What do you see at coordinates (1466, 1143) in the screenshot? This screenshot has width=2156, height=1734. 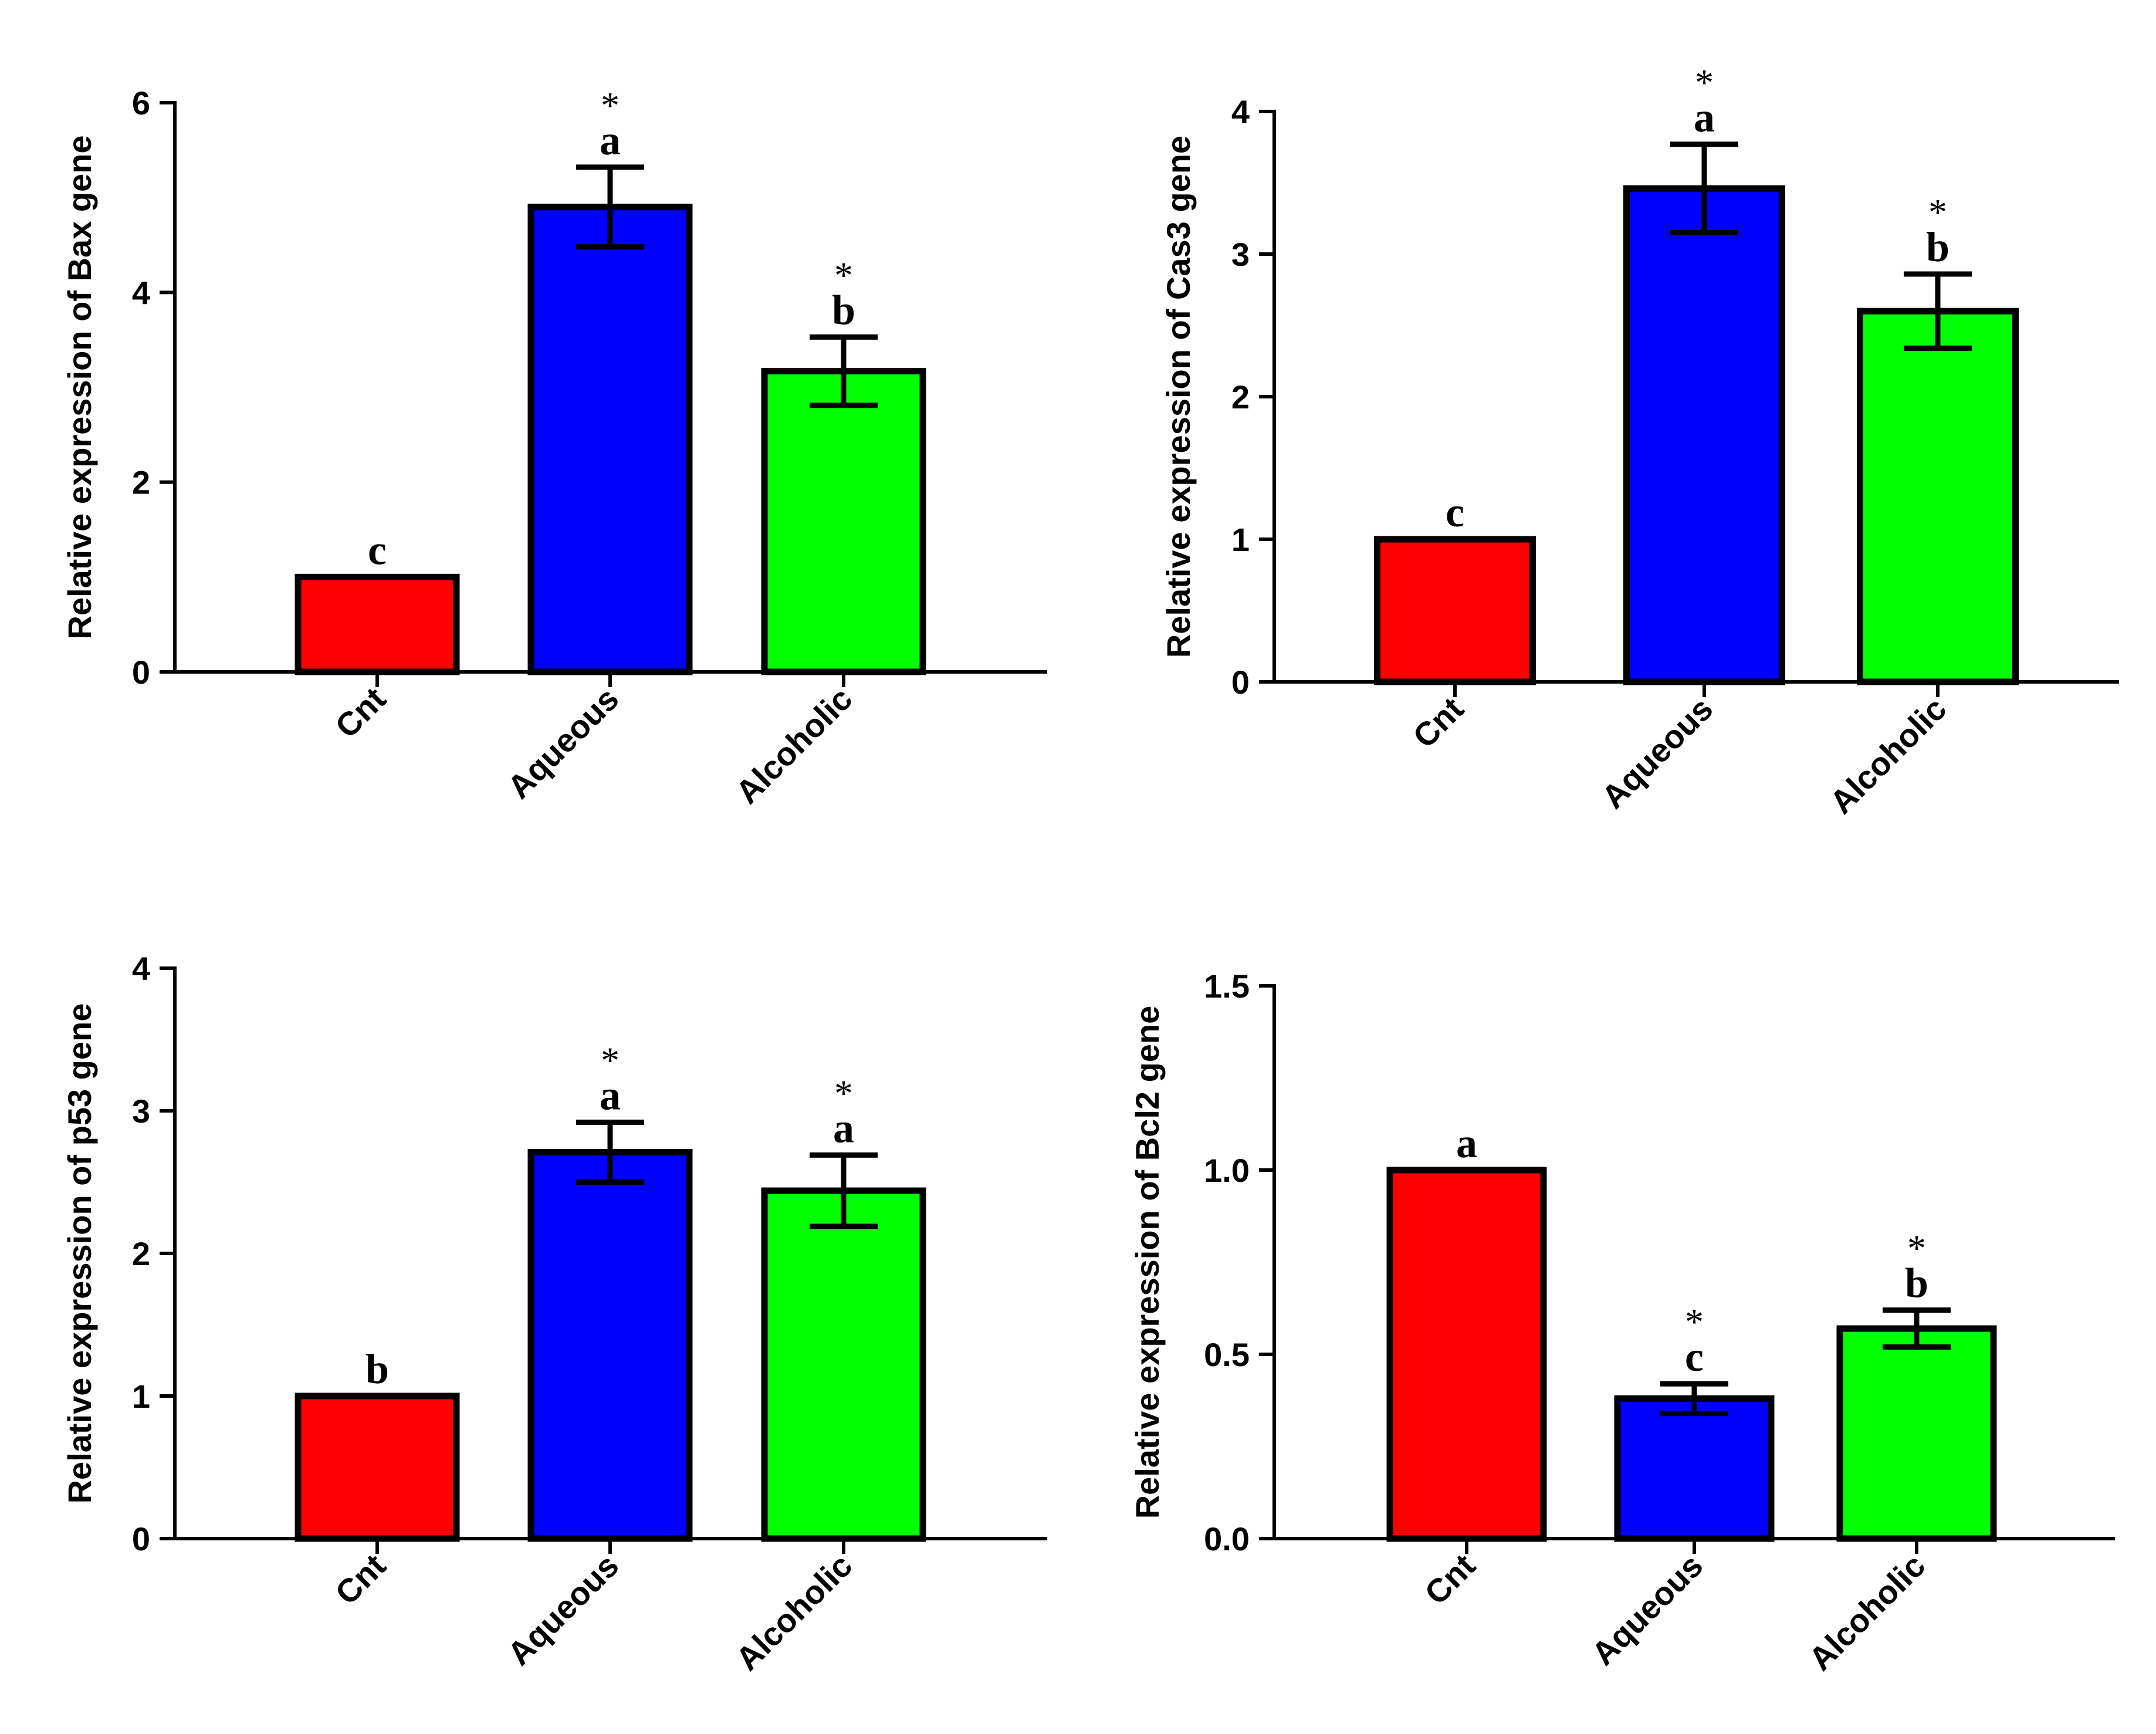 I see `significance-letter-bcl2-cnt: a` at bounding box center [1466, 1143].